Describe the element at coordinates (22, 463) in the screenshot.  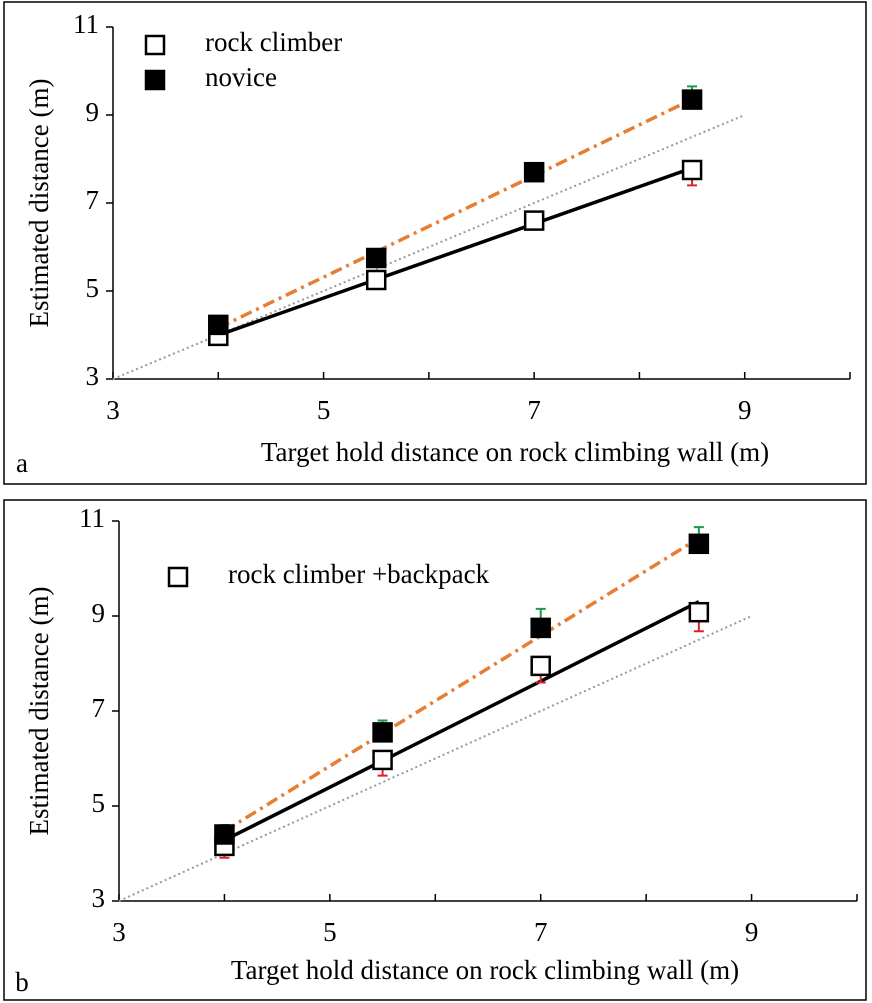
I see `panel-label: a` at that location.